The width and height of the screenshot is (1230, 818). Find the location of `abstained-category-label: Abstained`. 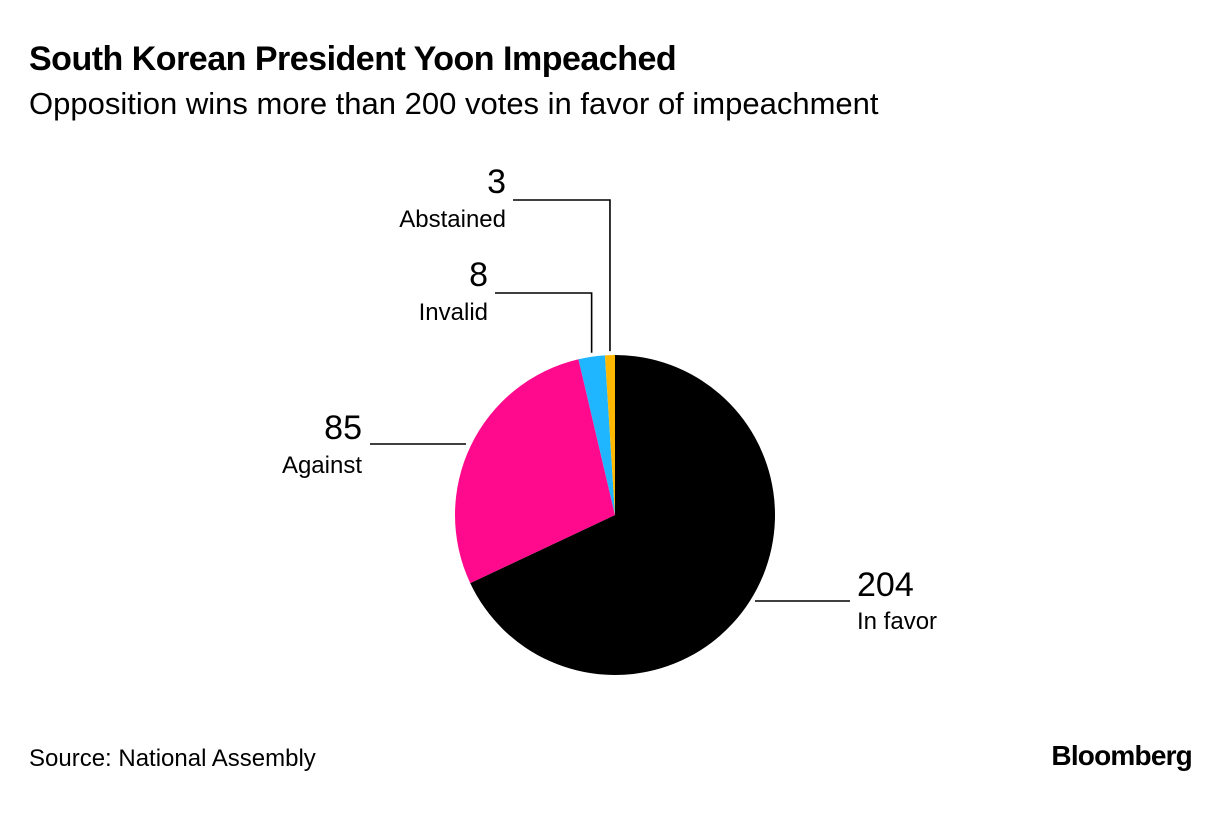

abstained-category-label: Abstained is located at coordinates (452, 219).